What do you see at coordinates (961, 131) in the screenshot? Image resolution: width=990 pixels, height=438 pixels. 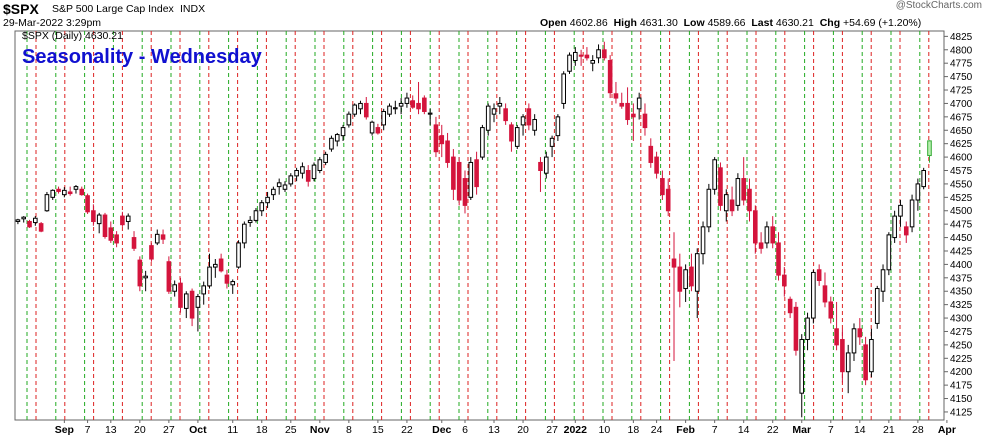 I see `y-tick-label: 4650` at bounding box center [961, 131].